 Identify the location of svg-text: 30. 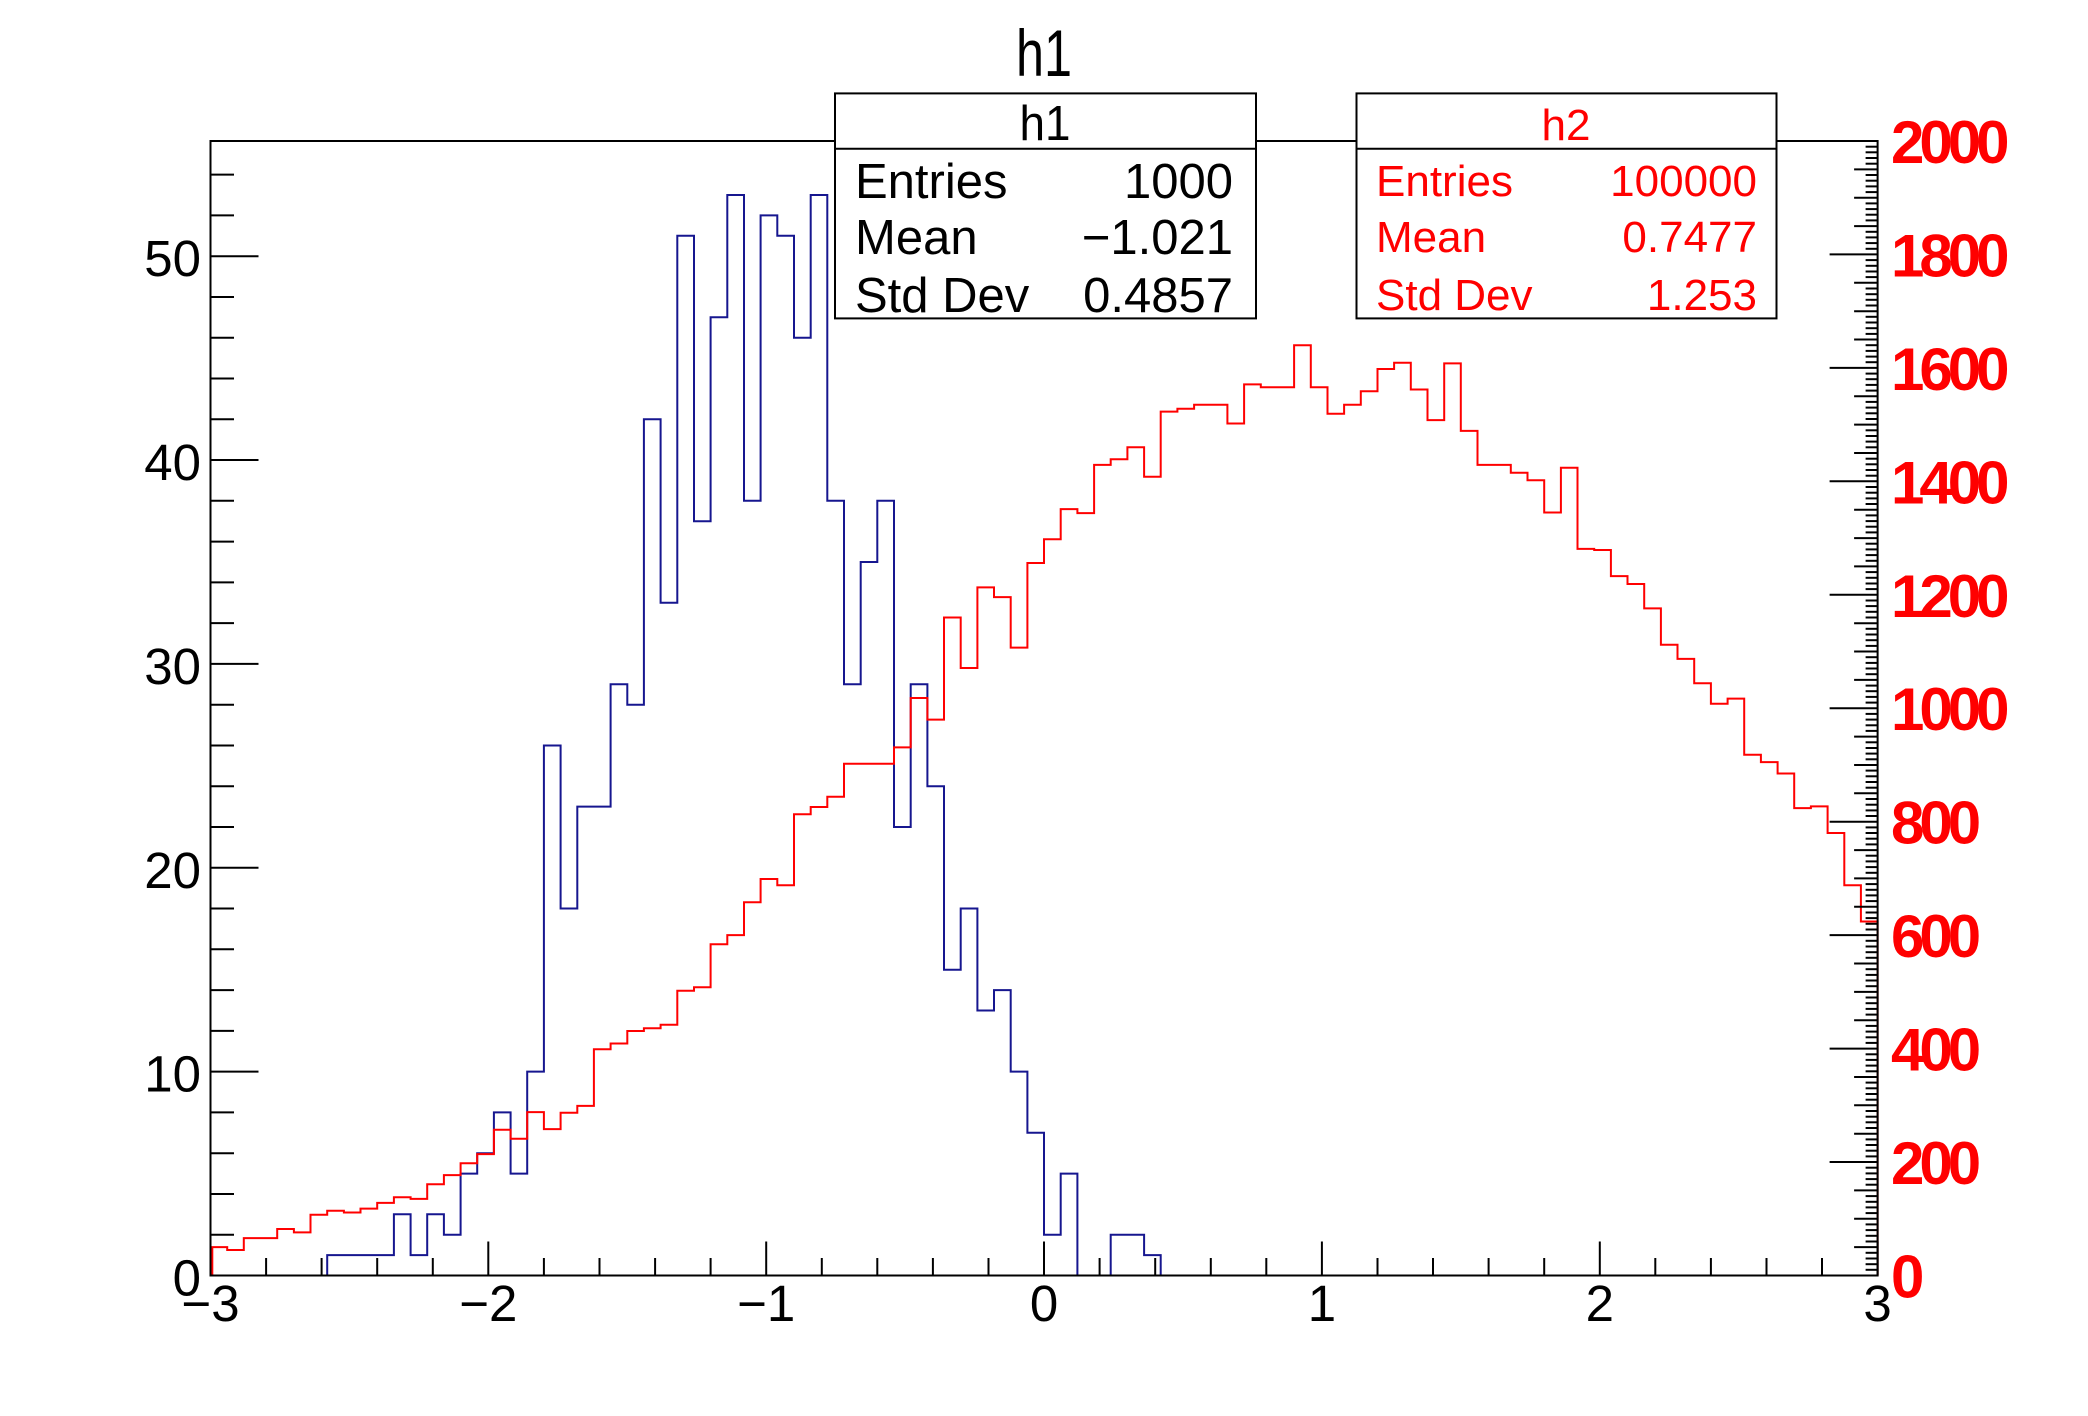
(172, 666).